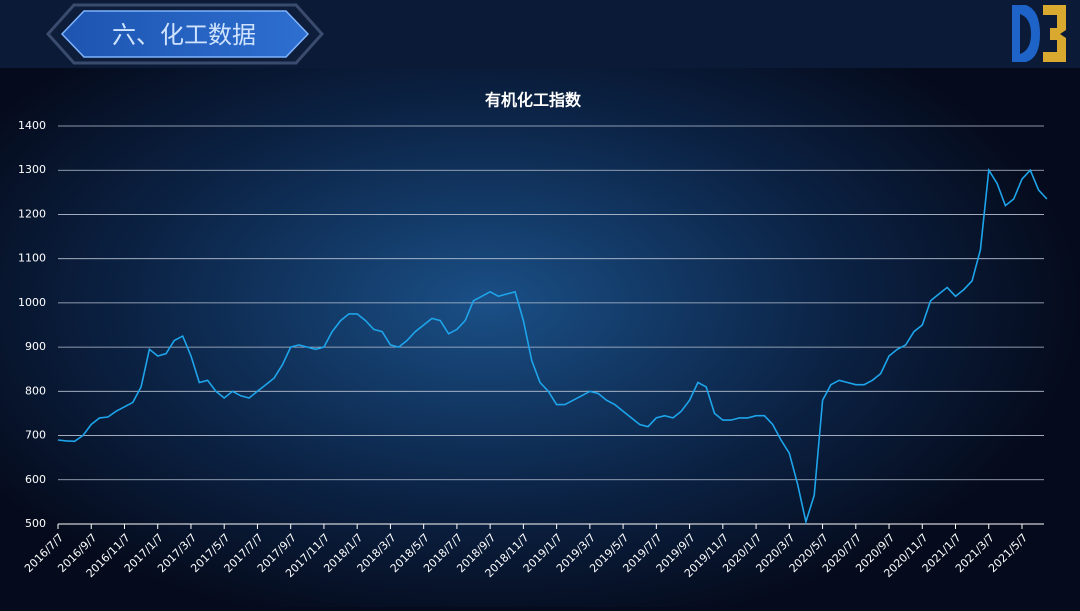 This screenshot has height=611, width=1080. Describe the element at coordinates (533, 100) in the screenshot. I see `chart-title: 有机化工指数` at that location.